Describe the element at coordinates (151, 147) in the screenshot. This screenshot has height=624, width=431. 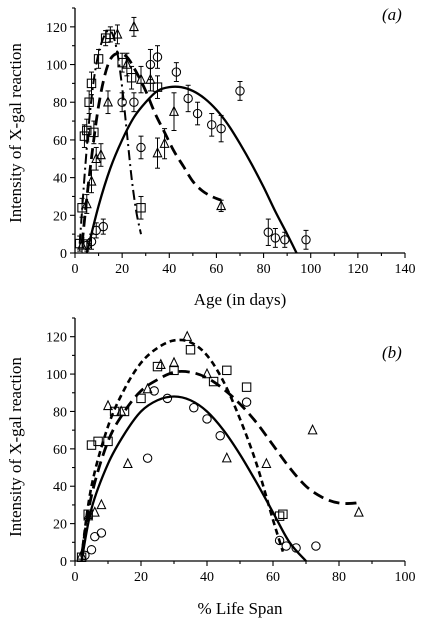
I see `panel-a-fit-curve-dashed` at that location.